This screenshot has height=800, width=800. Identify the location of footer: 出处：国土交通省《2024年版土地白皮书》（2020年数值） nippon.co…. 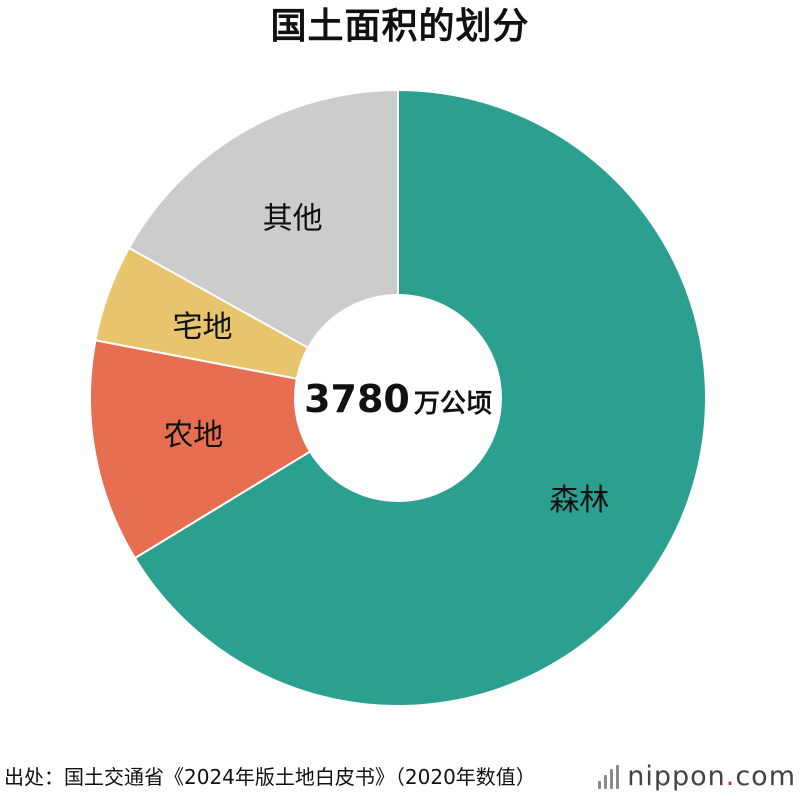
(400, 777).